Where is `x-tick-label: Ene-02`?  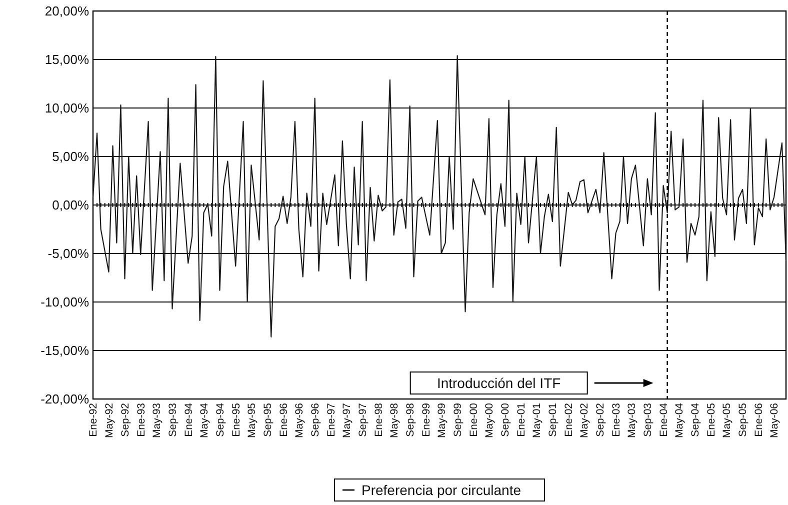 x-tick-label: Ene-02 is located at coordinates (568, 419).